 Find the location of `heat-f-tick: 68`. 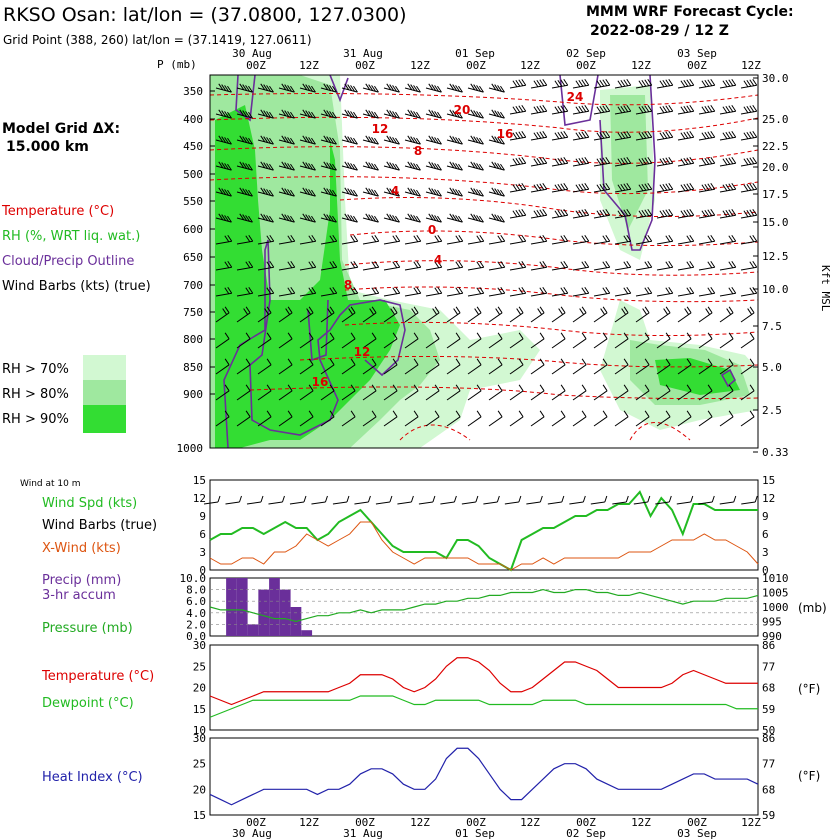

heat-f-tick: 68 is located at coordinates (768, 789).